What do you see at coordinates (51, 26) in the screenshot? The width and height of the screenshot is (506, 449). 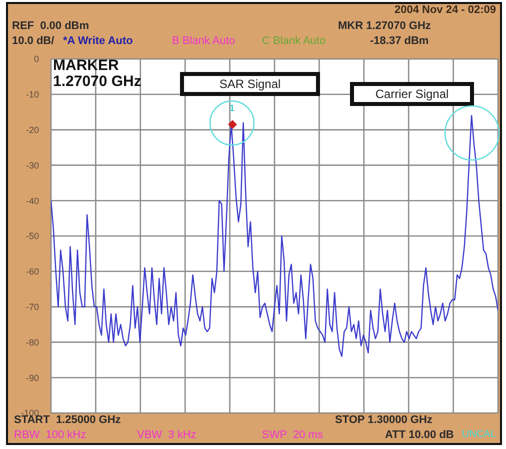 I see `text: REF 0.00 dBm` at bounding box center [51, 26].